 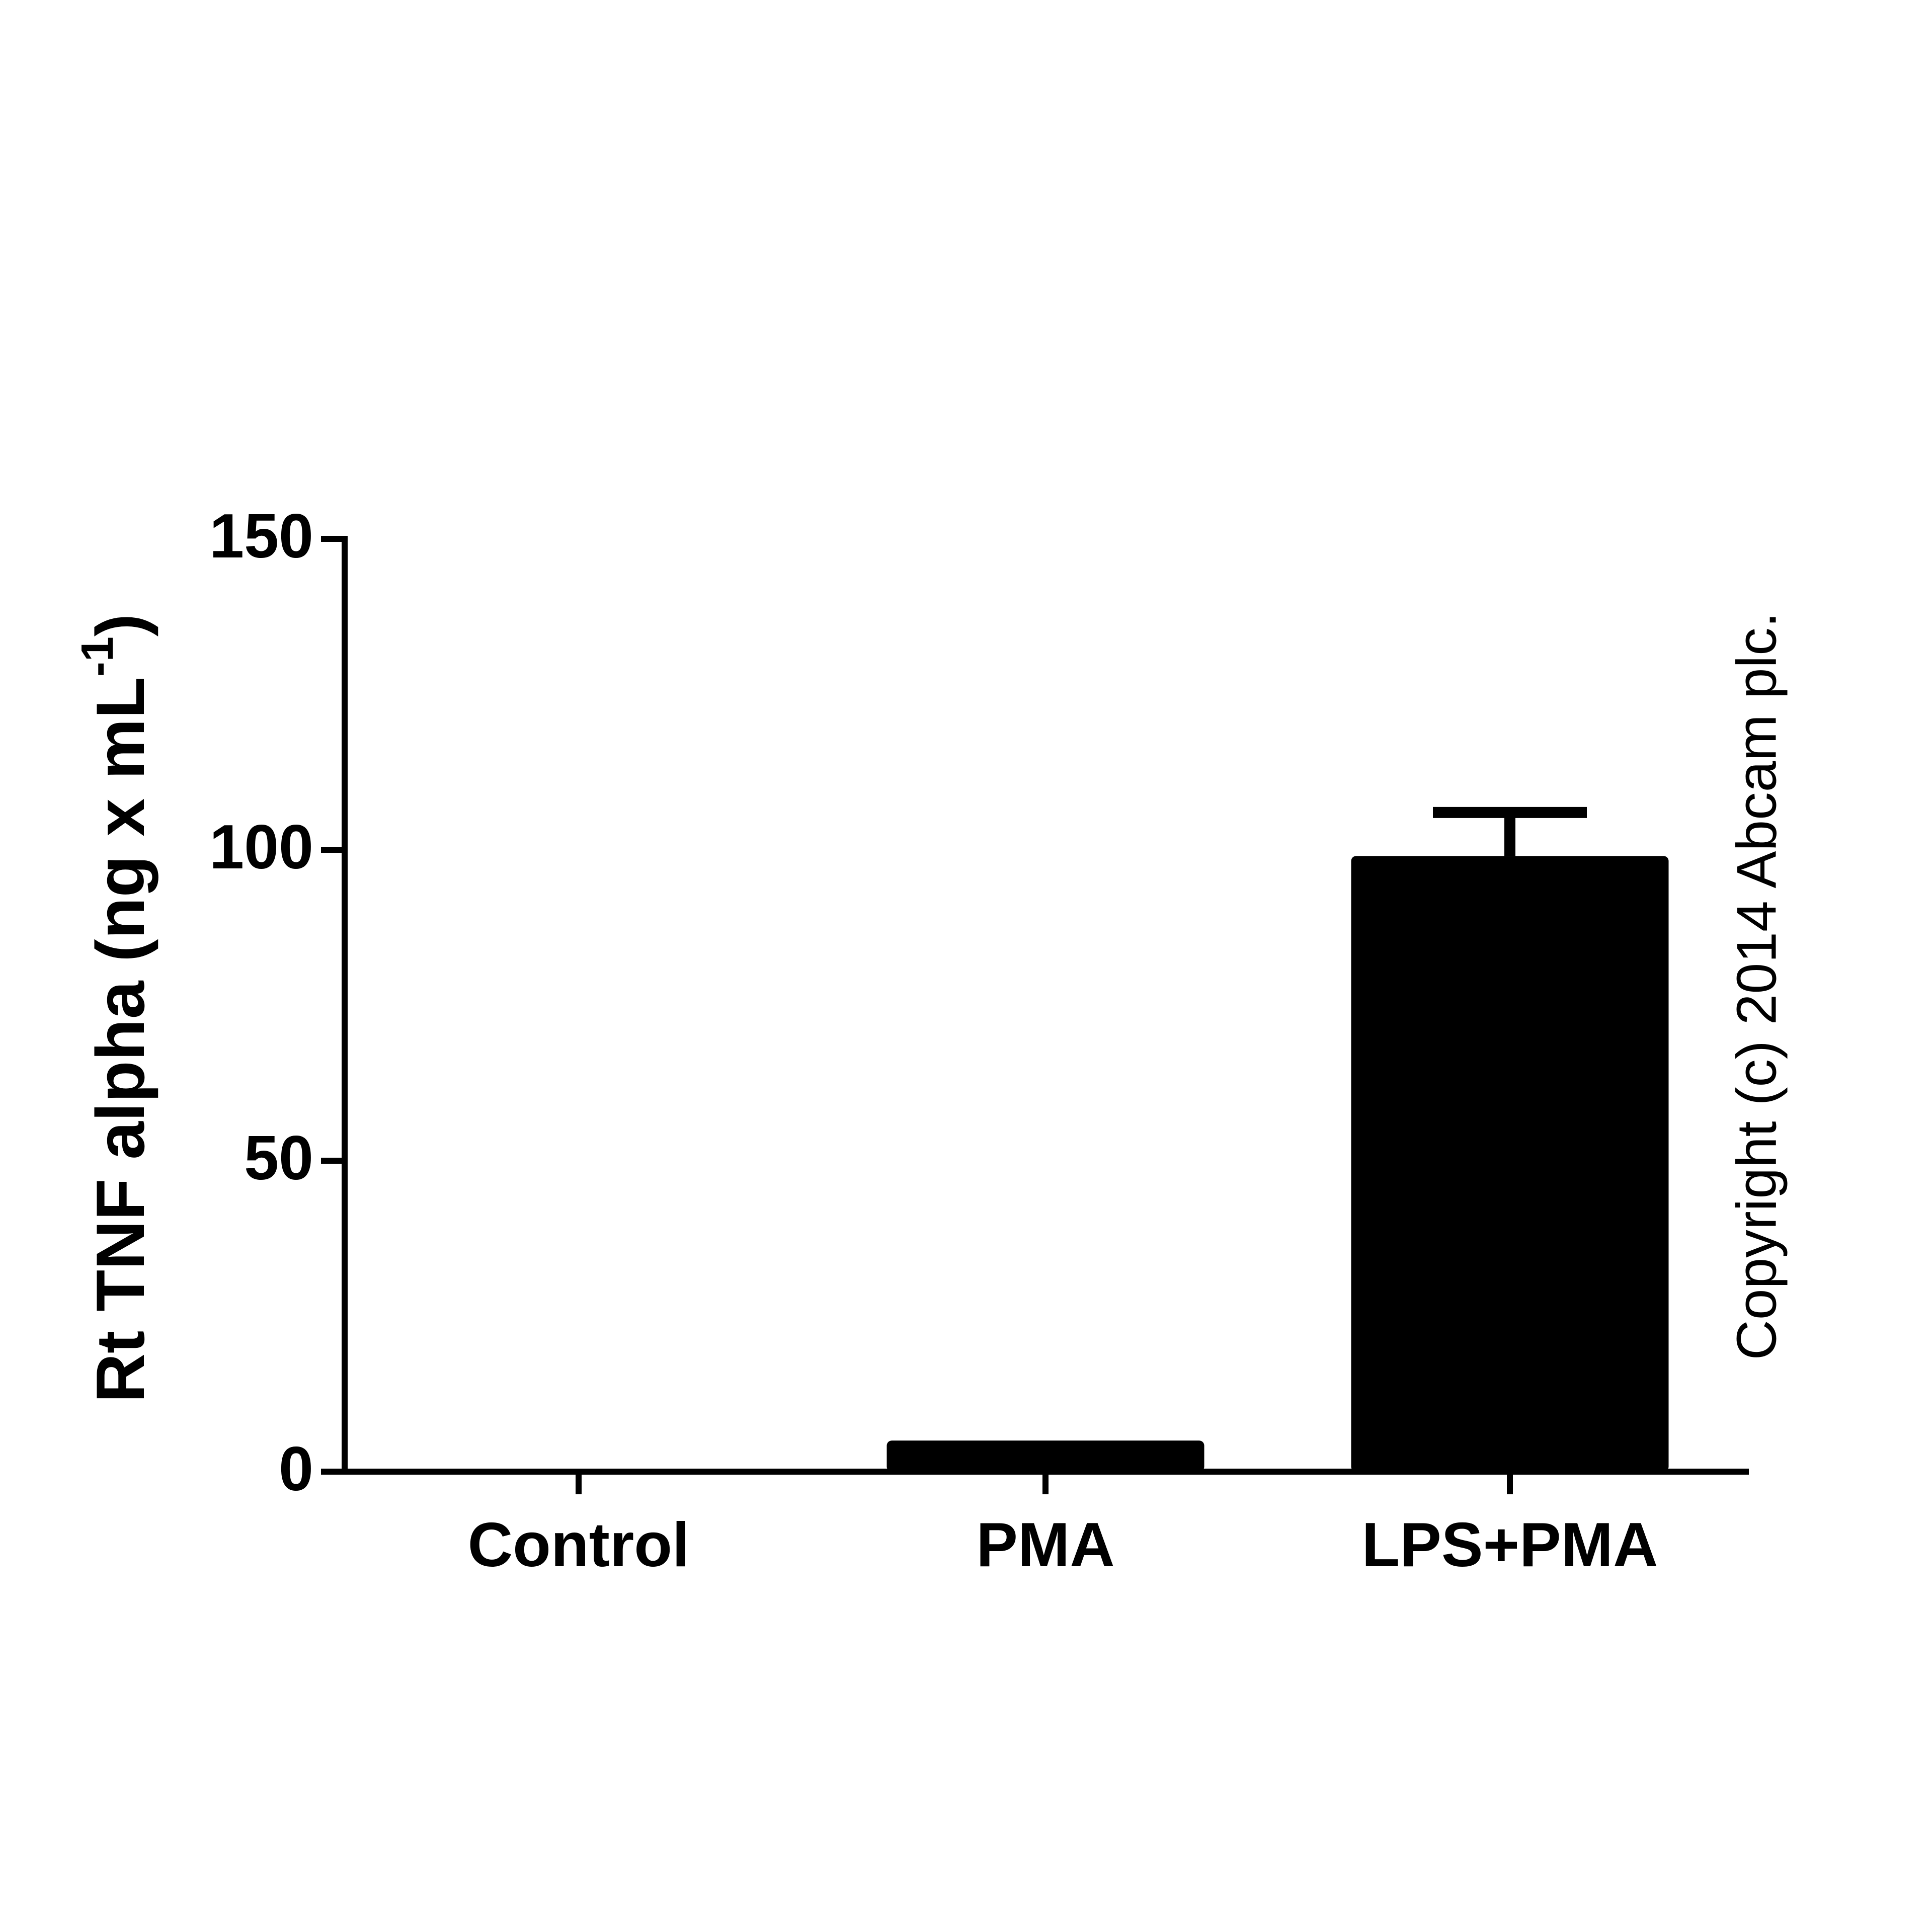 I want to click on y-tick-label: 150, so click(x=261, y=537).